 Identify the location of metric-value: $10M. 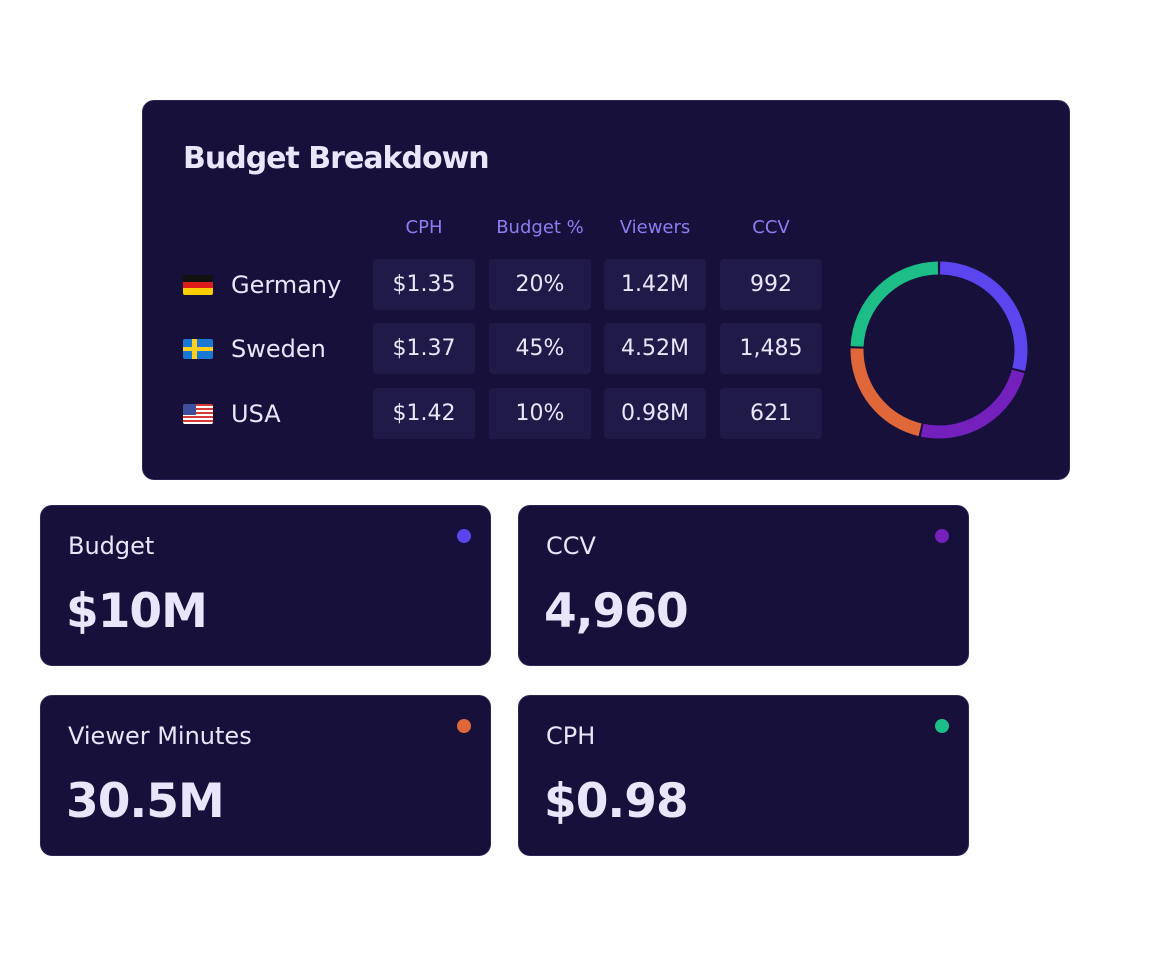
(137, 611).